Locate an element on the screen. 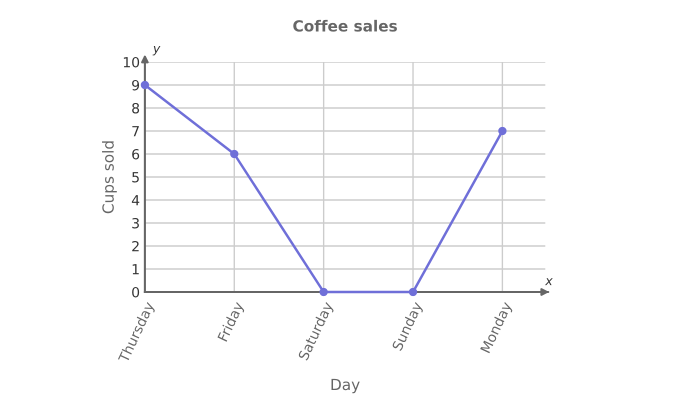 The image size is (700, 400). y-tick-label: 6 is located at coordinates (136, 154).